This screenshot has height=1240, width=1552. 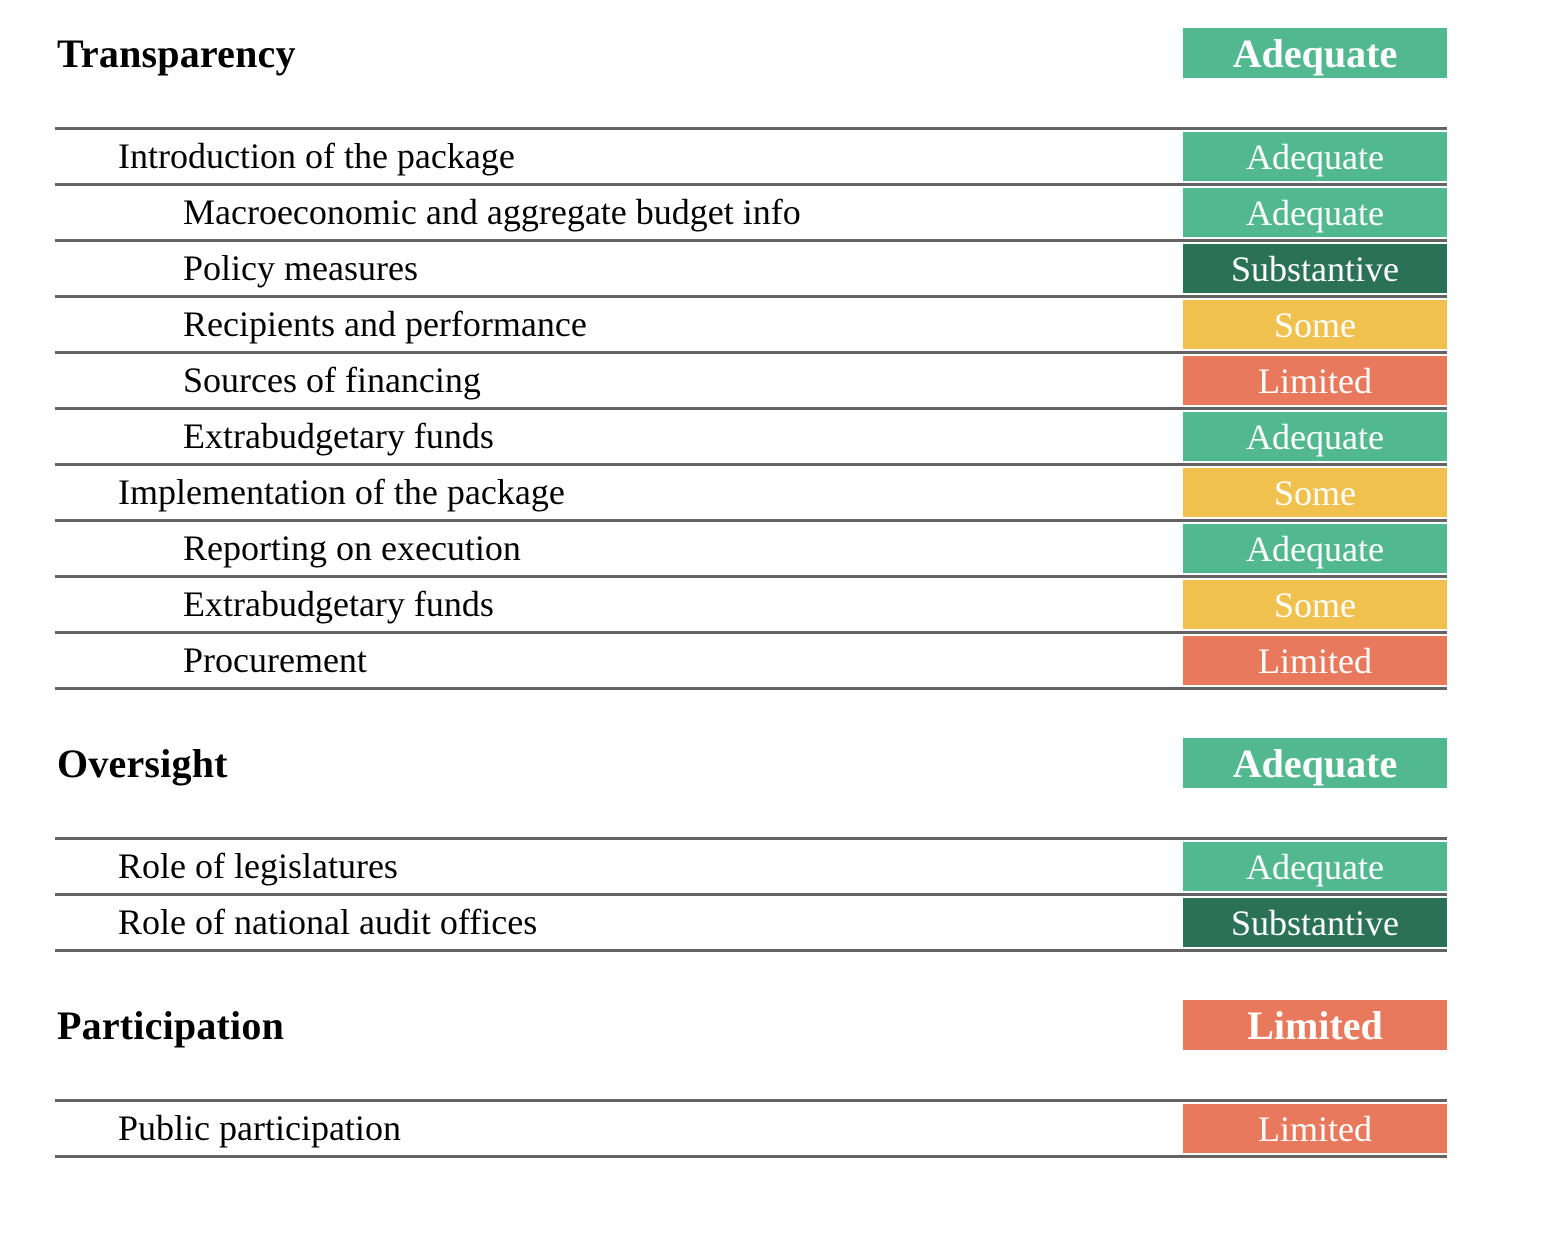 I want to click on row-label: Reporting on execution, so click(x=352, y=547).